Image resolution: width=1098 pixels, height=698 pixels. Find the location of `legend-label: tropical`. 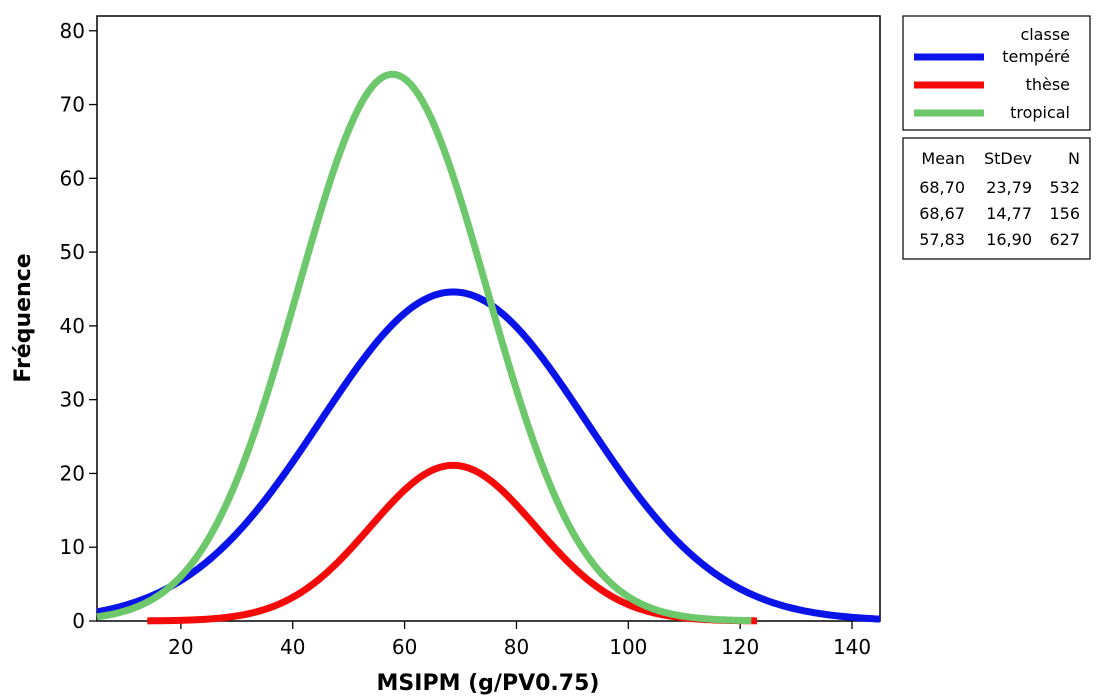

legend-label: tropical is located at coordinates (1040, 112).